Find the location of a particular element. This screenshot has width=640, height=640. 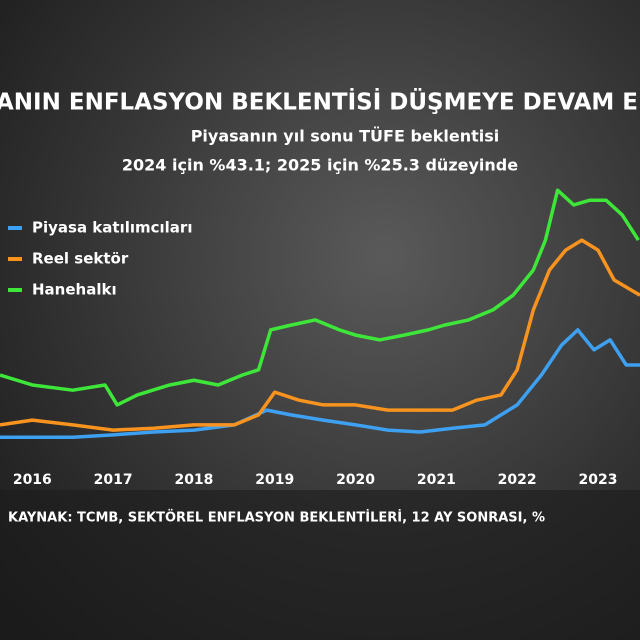

x-tick-label: 2021 is located at coordinates (436, 480).